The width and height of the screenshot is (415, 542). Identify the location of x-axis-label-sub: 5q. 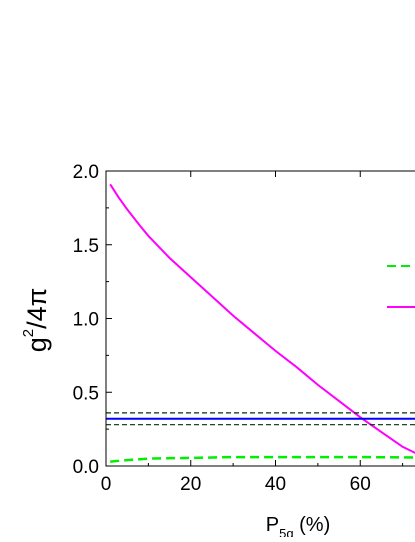
(286, 531).